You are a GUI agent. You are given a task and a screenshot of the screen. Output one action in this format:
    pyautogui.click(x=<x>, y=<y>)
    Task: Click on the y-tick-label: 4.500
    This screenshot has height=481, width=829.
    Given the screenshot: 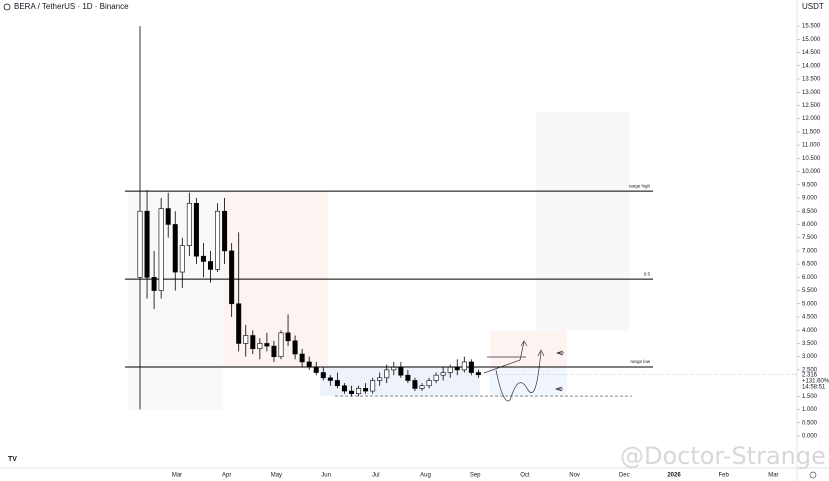 What is the action you would take?
    pyautogui.click(x=810, y=318)
    